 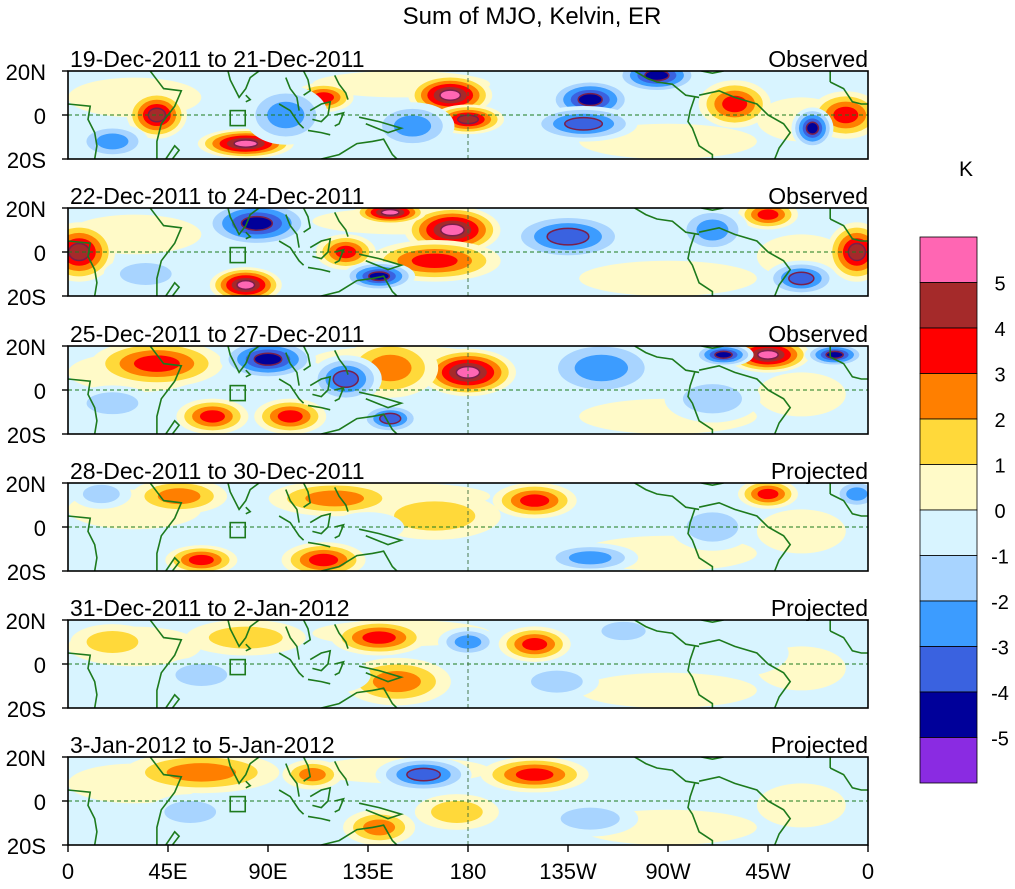 What do you see at coordinates (999, 421) in the screenshot?
I see `colorbar-level-label: 2` at bounding box center [999, 421].